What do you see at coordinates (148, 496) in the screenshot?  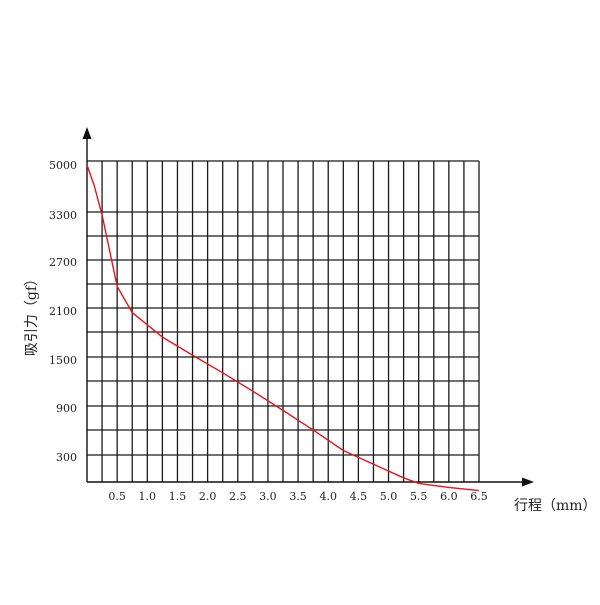 I see `x-tick-label: 1.0` at bounding box center [148, 496].